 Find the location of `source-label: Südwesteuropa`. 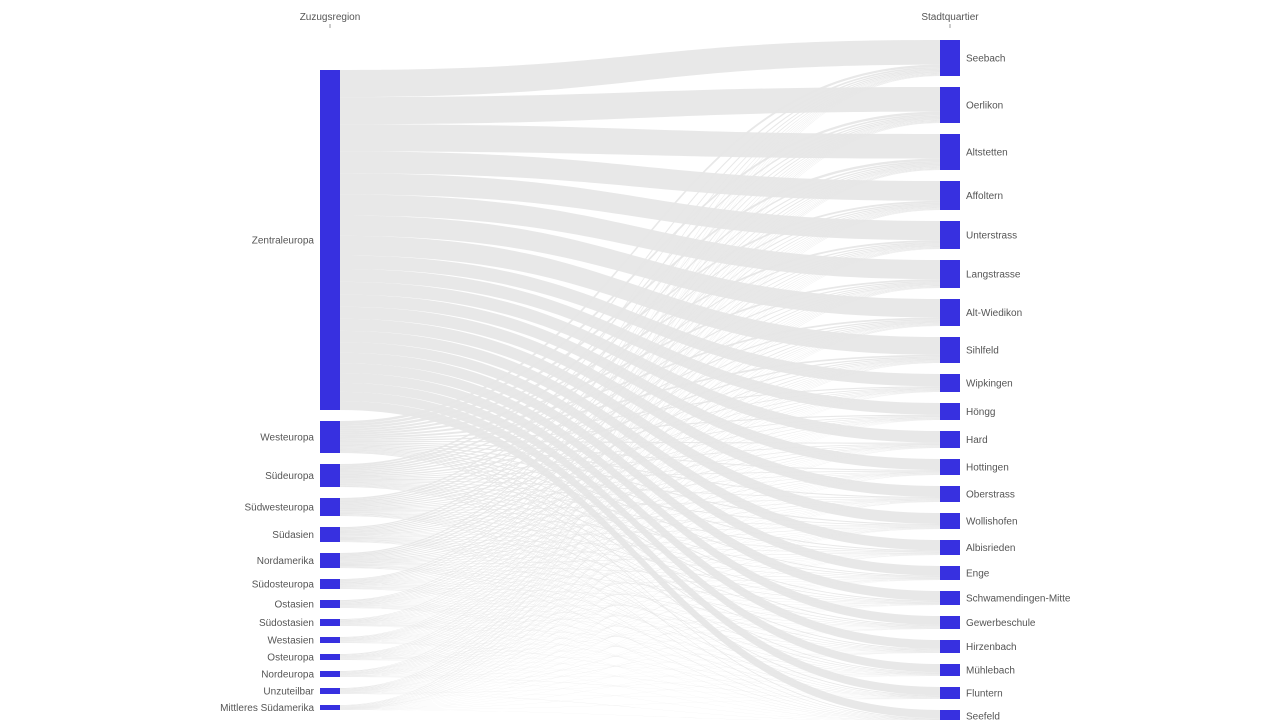

source-label: Südwesteuropa is located at coordinates (280, 508).